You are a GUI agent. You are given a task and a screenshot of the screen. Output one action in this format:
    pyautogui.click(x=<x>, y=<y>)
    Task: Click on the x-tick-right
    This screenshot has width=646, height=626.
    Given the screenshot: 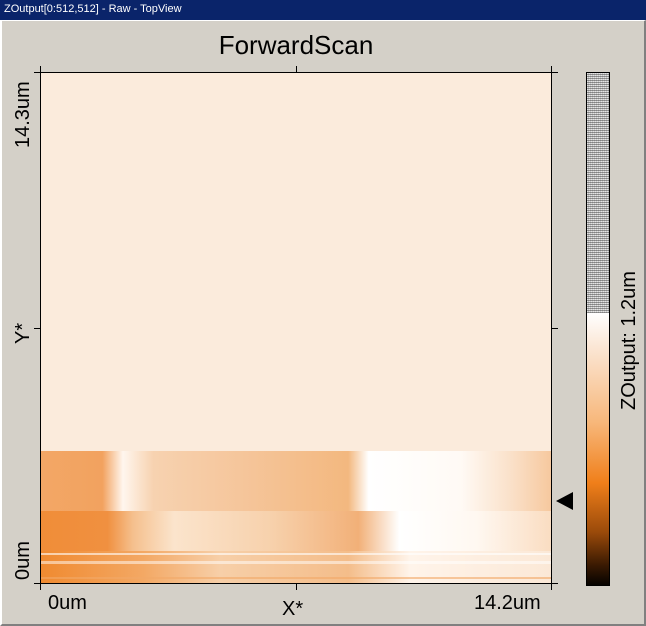 What is the action you would take?
    pyautogui.click(x=551, y=587)
    